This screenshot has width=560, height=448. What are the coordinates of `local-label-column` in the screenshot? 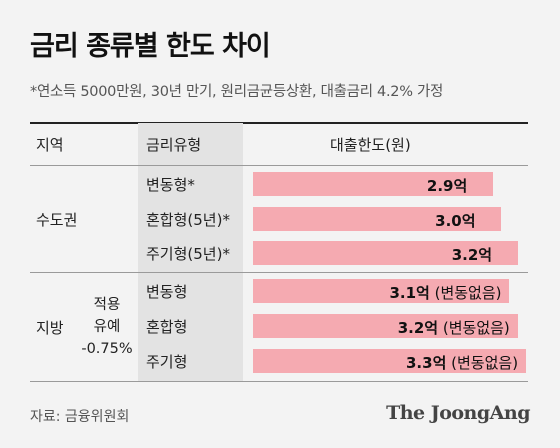 It's located at (190, 327).